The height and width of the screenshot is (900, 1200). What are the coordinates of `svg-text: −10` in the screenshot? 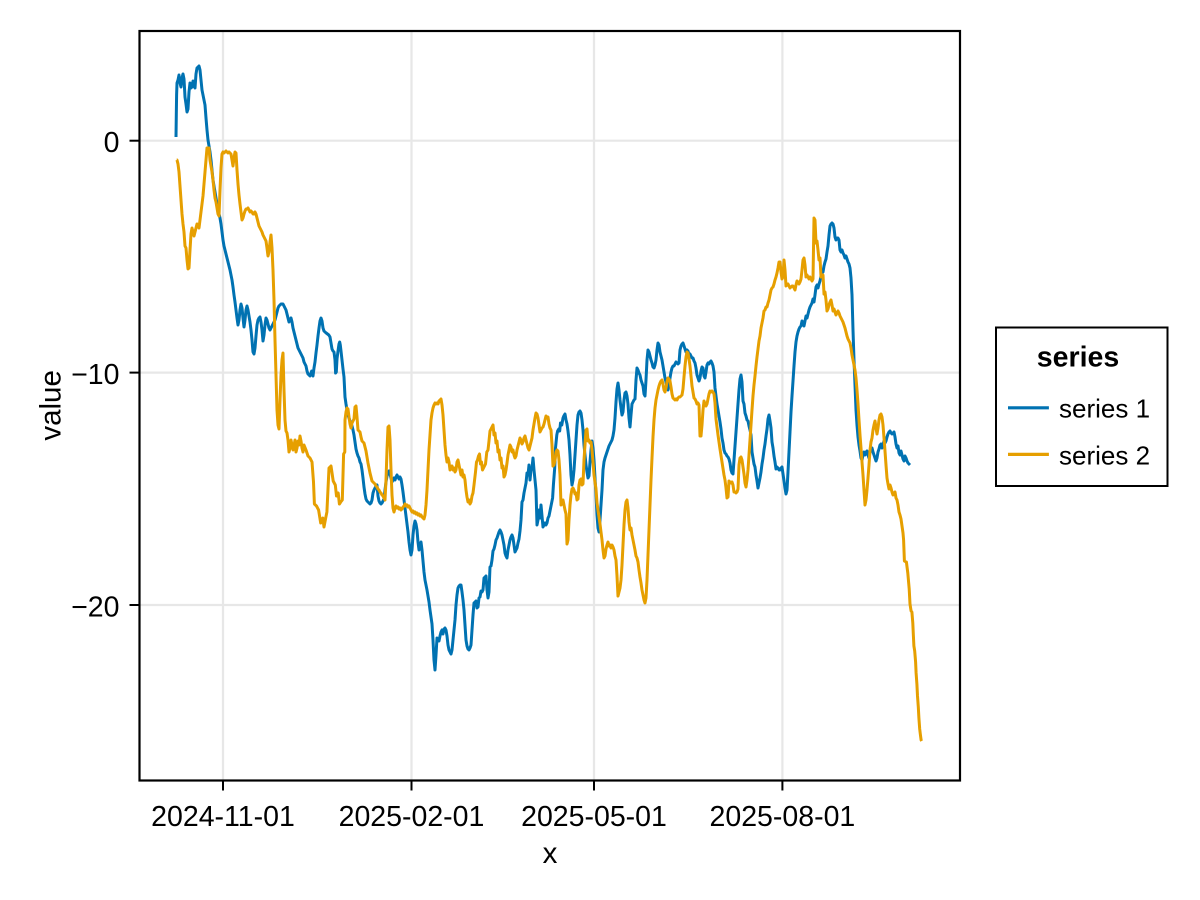 It's located at (95, 375).